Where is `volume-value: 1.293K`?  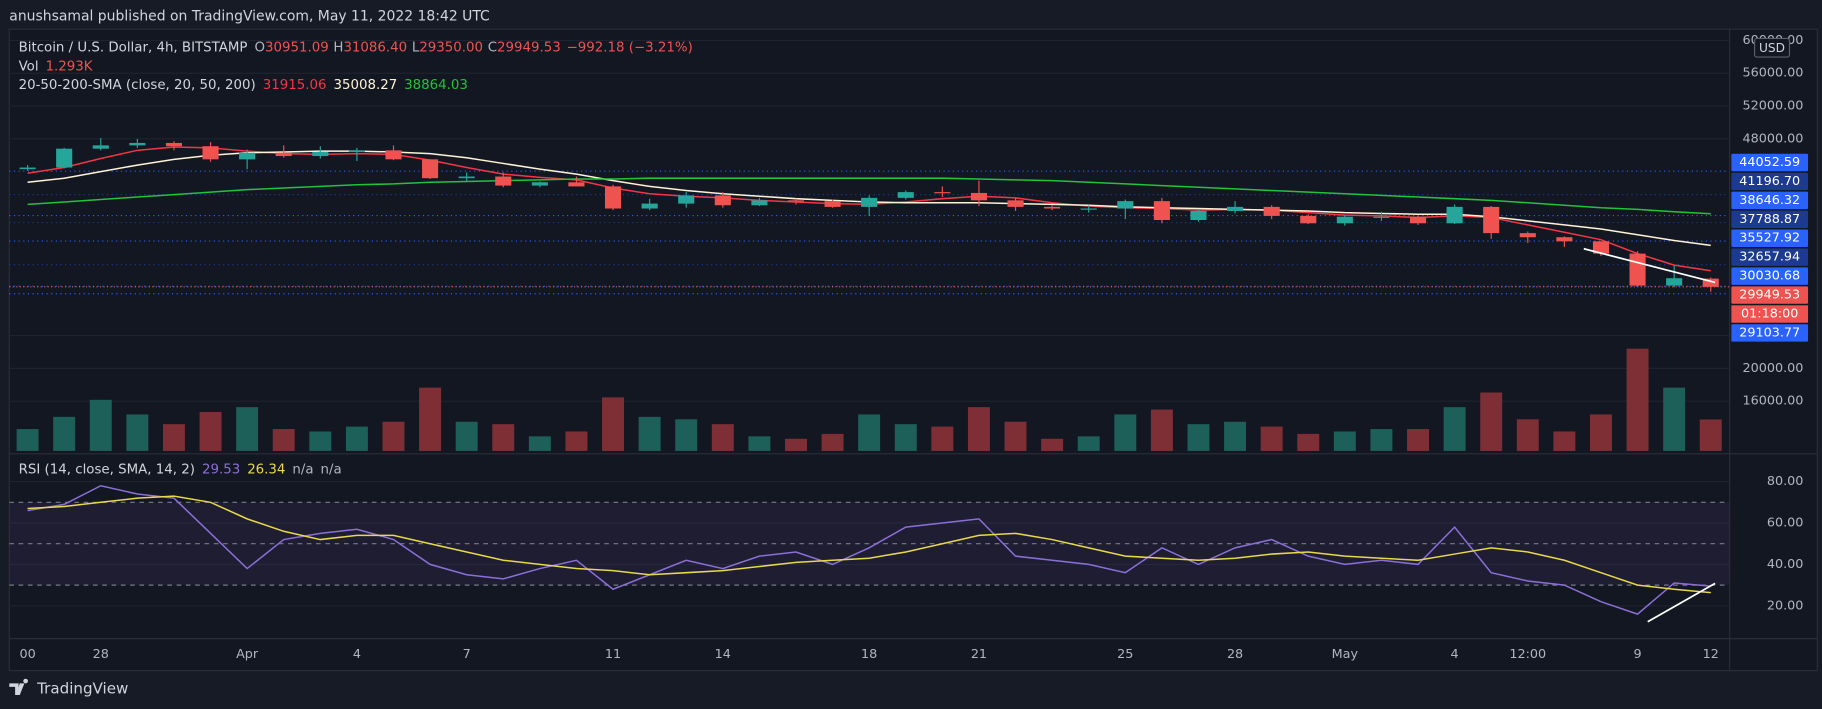 volume-value: 1.293K is located at coordinates (70, 66).